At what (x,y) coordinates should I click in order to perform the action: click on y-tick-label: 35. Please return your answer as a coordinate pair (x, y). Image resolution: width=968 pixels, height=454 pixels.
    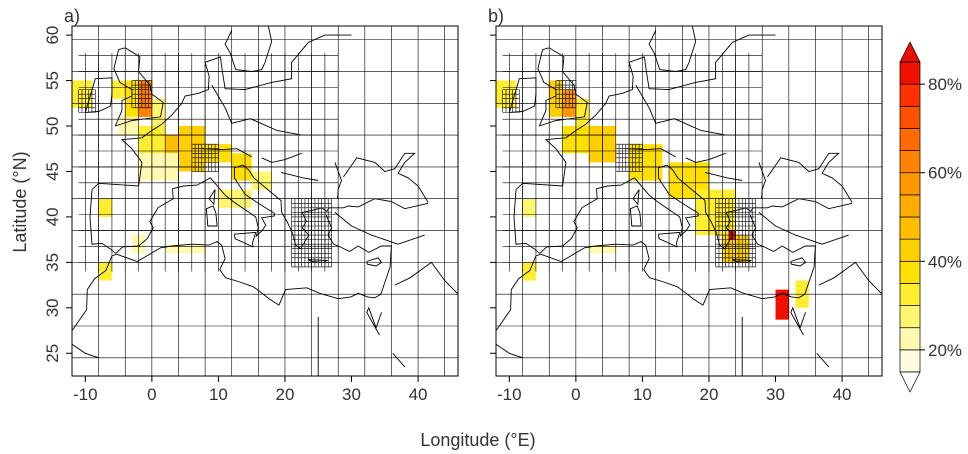
    Looking at the image, I should click on (52, 262).